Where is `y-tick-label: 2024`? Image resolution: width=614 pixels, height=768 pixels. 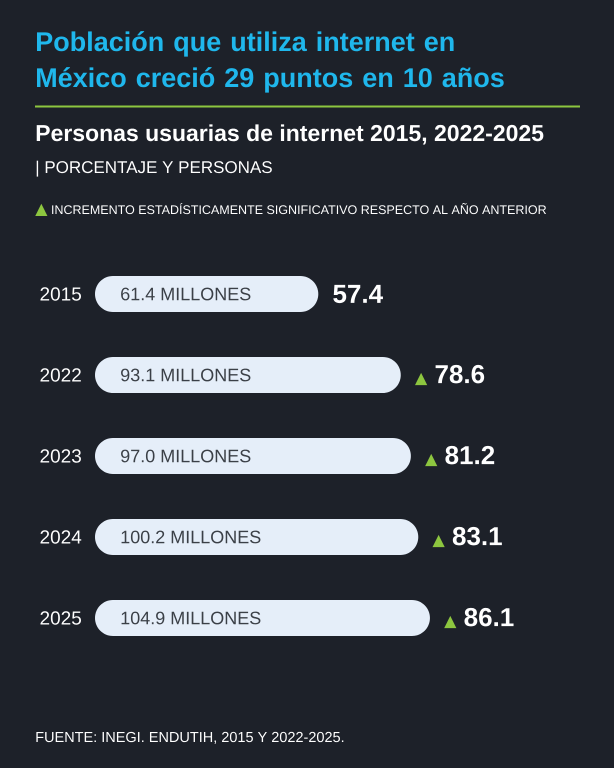
y-tick-label: 2024 is located at coordinates (61, 537).